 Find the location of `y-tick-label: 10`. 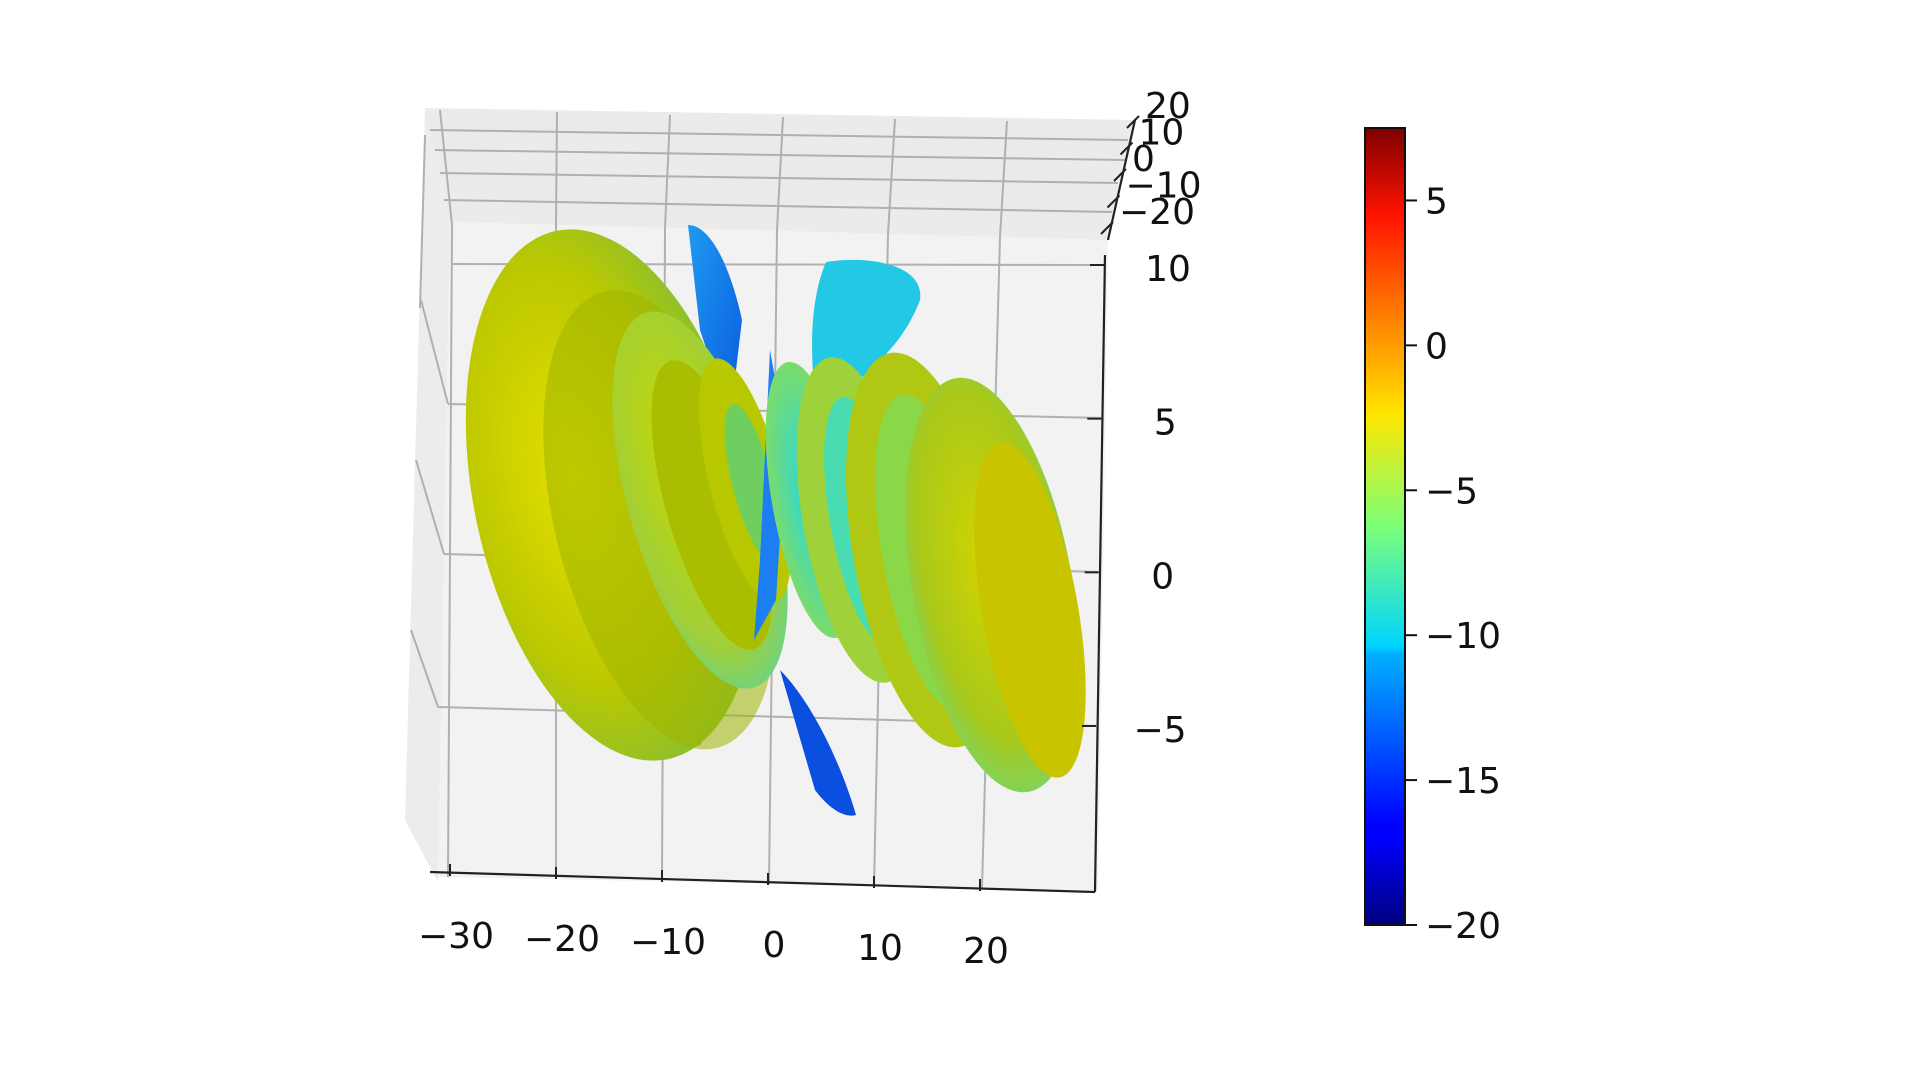

y-tick-label: 10 is located at coordinates (1162, 133).